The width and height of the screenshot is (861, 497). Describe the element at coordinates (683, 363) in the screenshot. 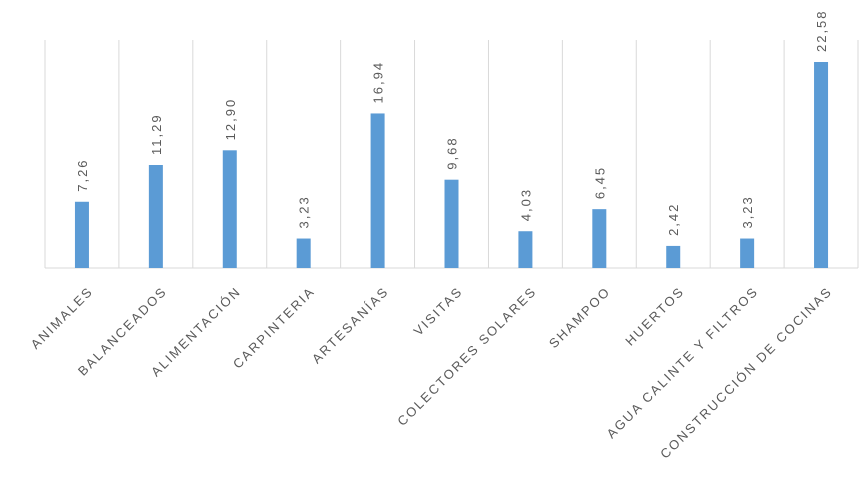

I see `x-tick-label: AGUA CALINTE Y FILTROS` at that location.